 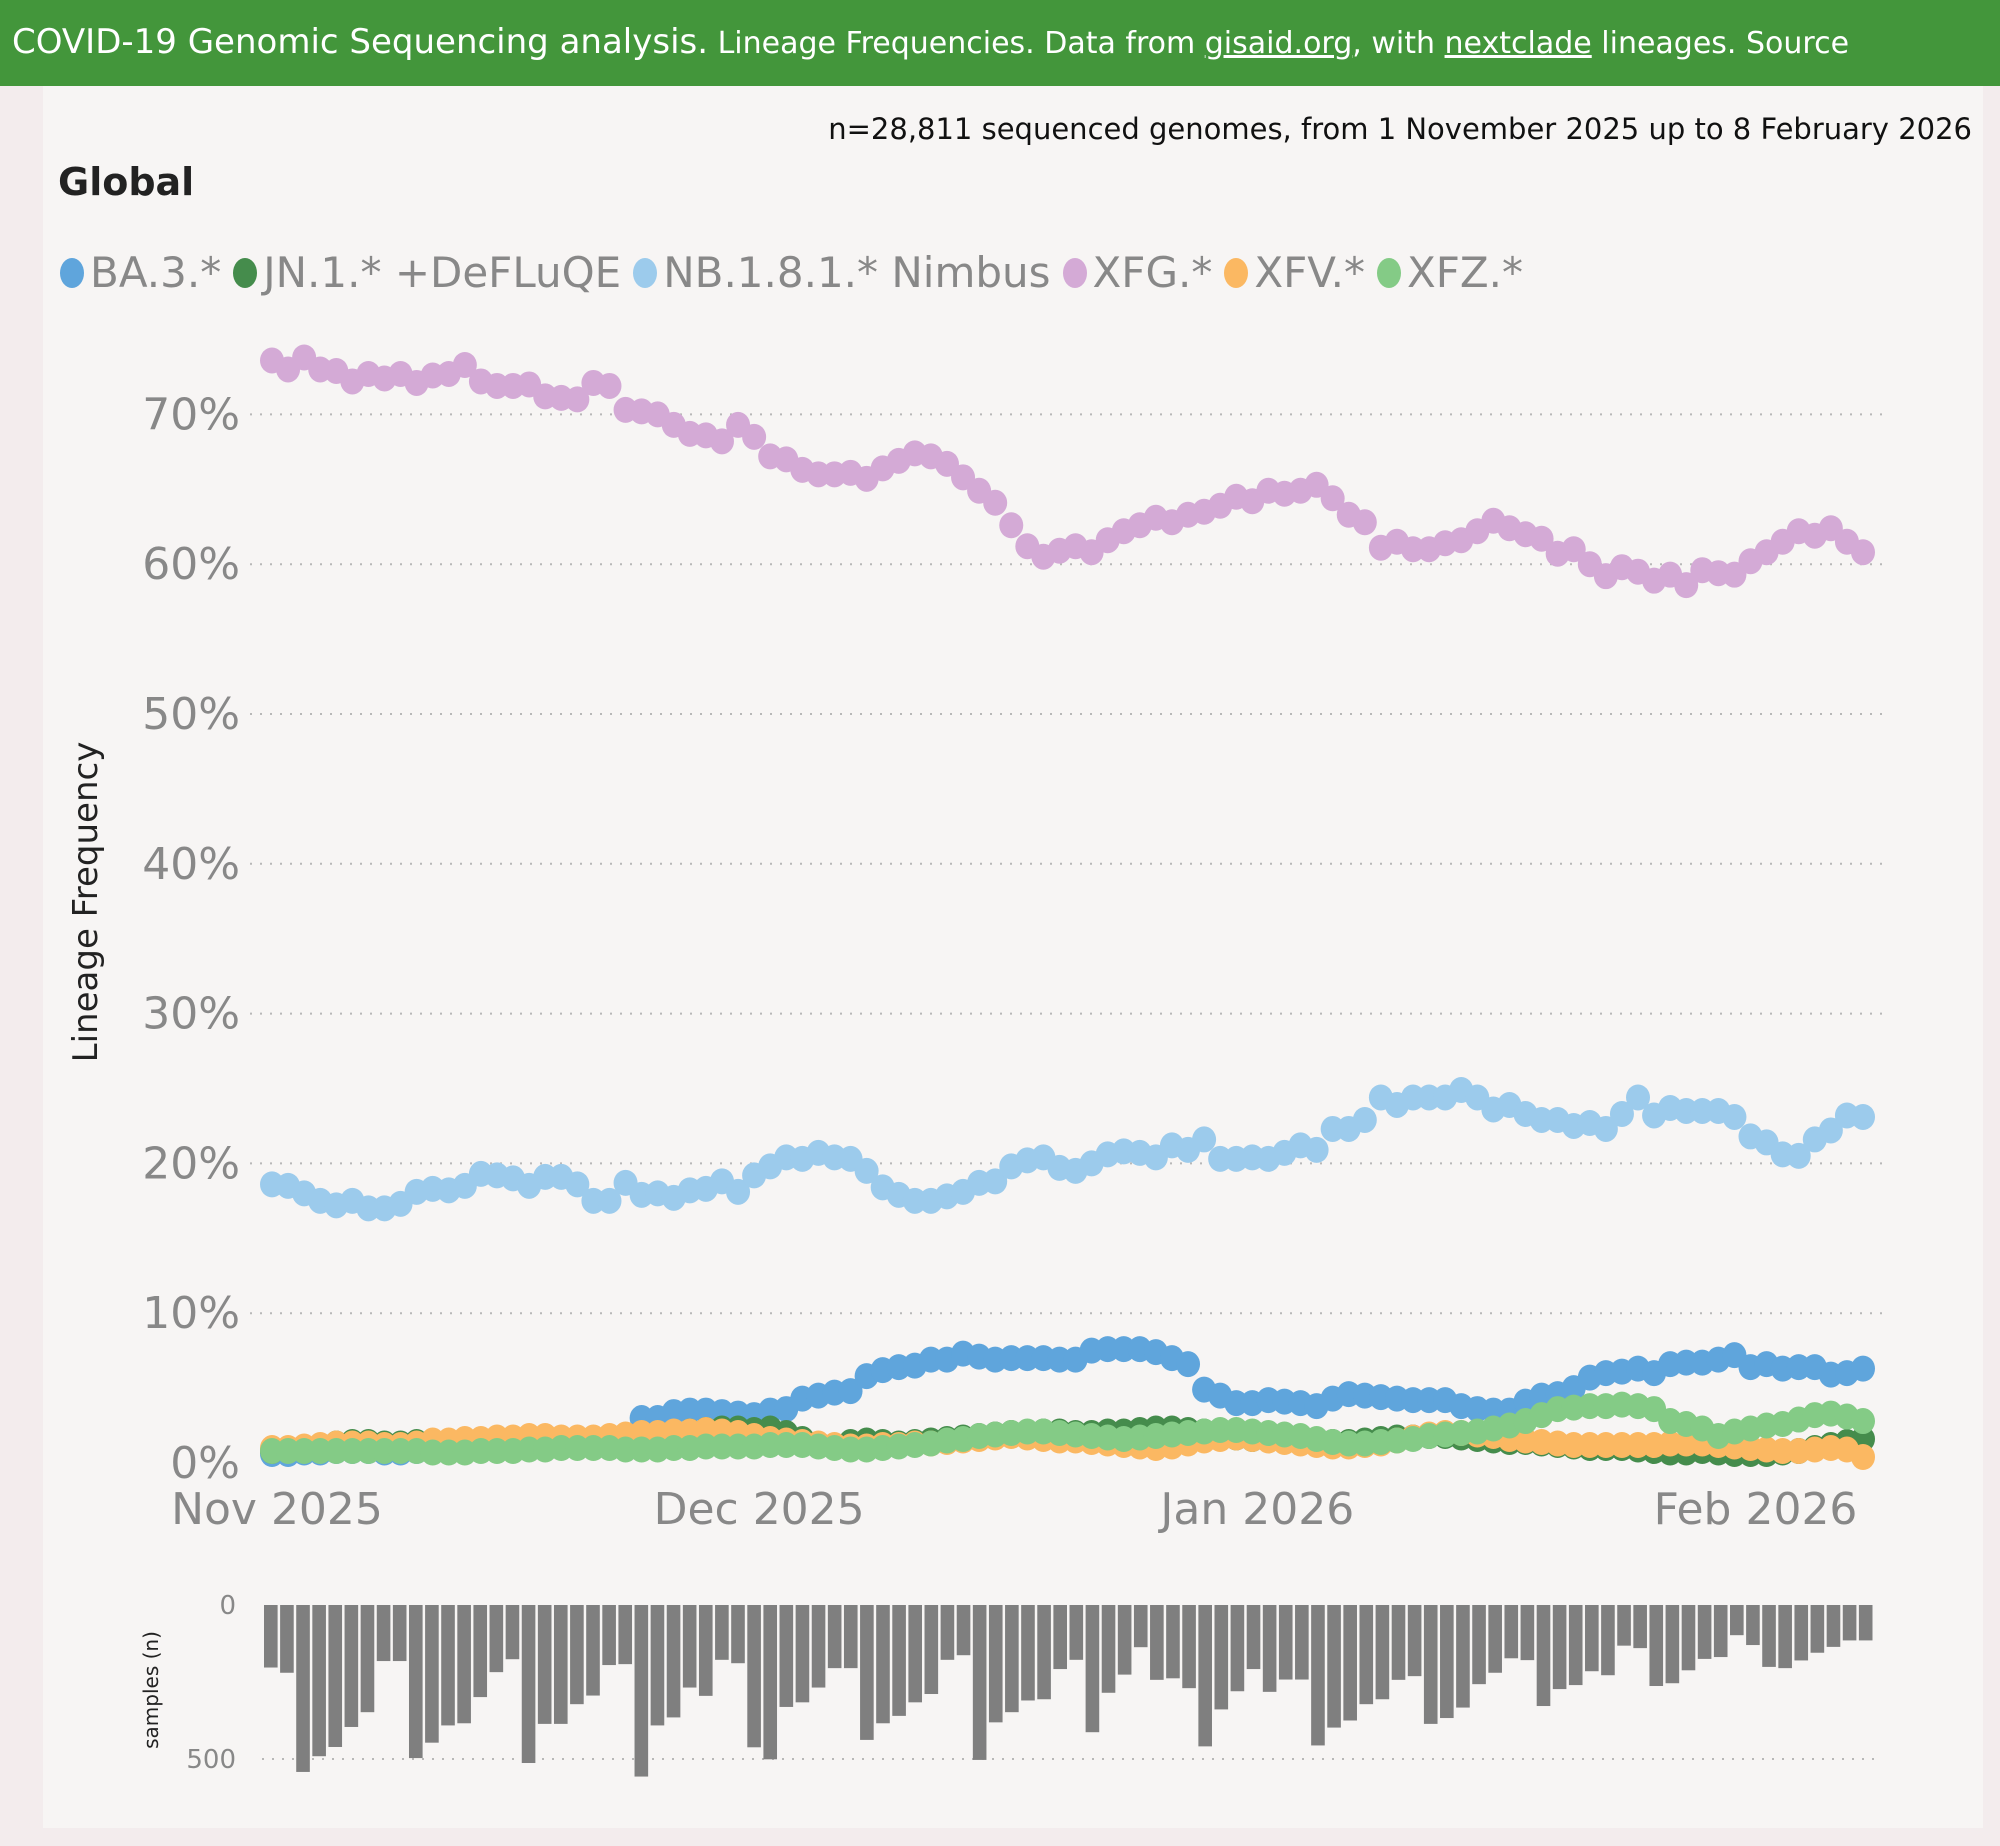 I want to click on x-tick-label: Jan 2026, so click(x=1255, y=1509).